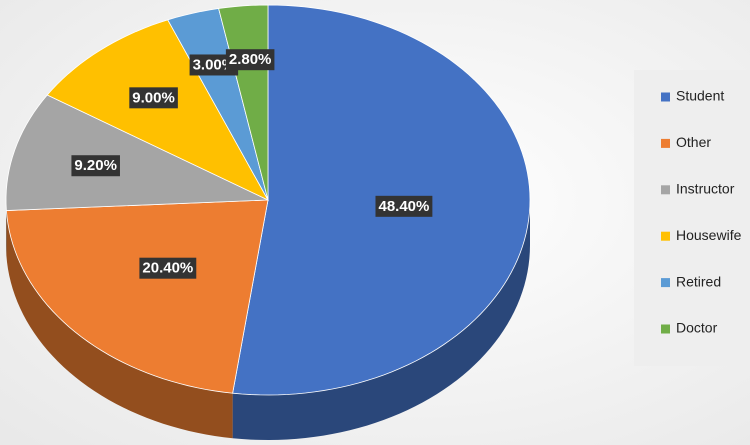  What do you see at coordinates (697, 328) in the screenshot?
I see `legend-label: Doctor` at bounding box center [697, 328].